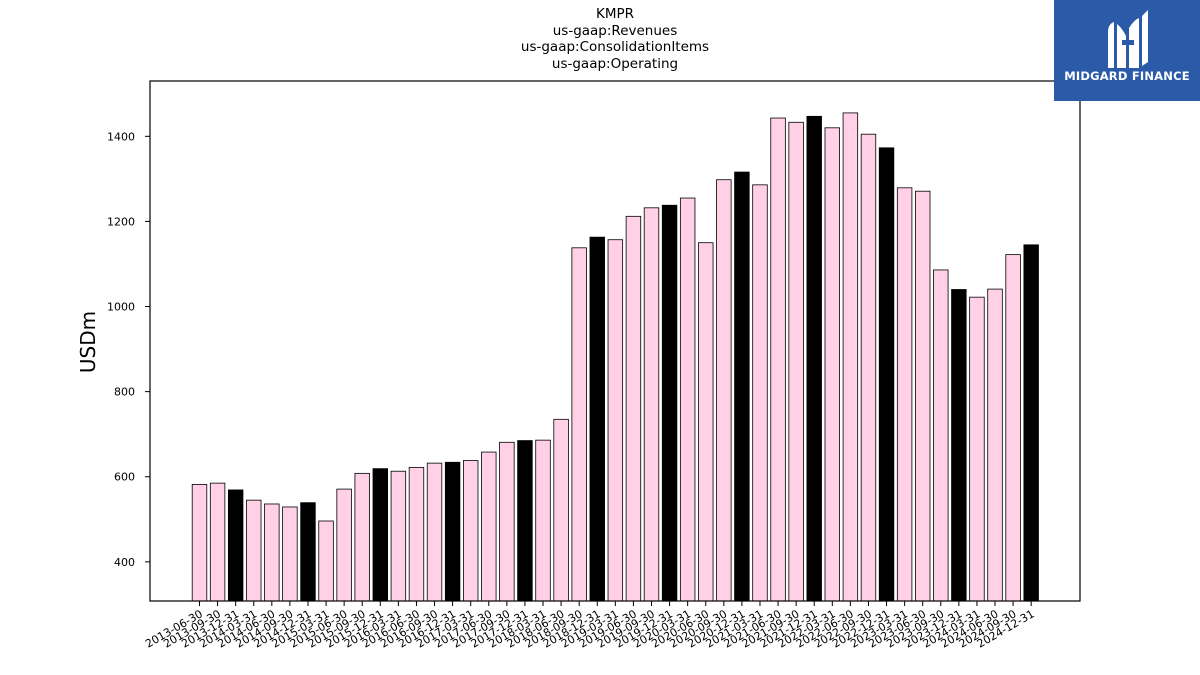  What do you see at coordinates (124, 392) in the screenshot?
I see `y-tick-label: 800` at bounding box center [124, 392].